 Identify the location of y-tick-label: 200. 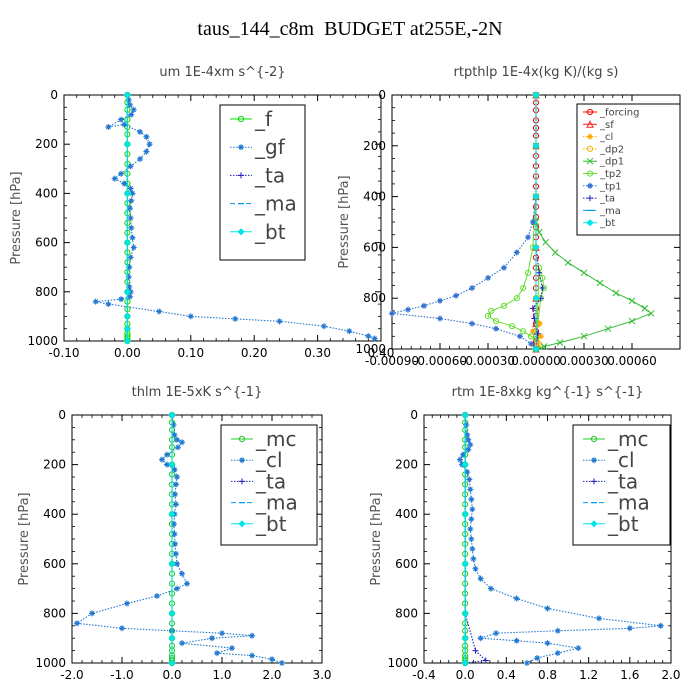
(406, 465).